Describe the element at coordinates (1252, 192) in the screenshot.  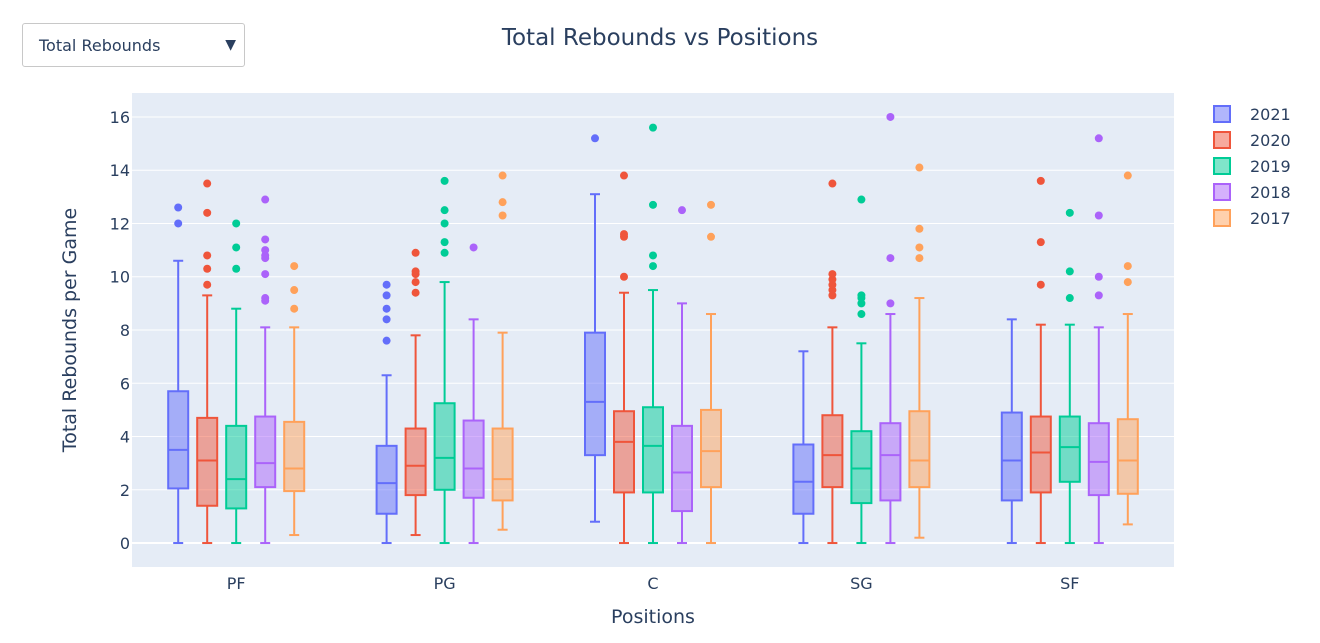
I see `legend-item-2018: 2018` at that location.